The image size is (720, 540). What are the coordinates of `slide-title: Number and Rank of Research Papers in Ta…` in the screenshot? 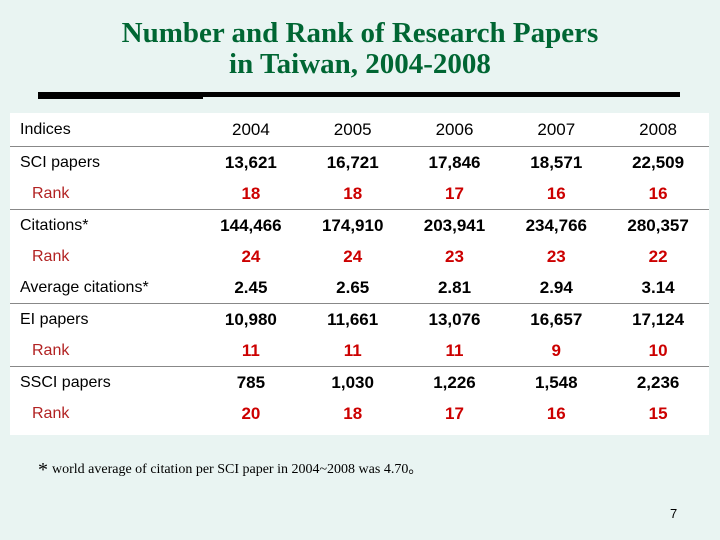 It's located at (360, 49).